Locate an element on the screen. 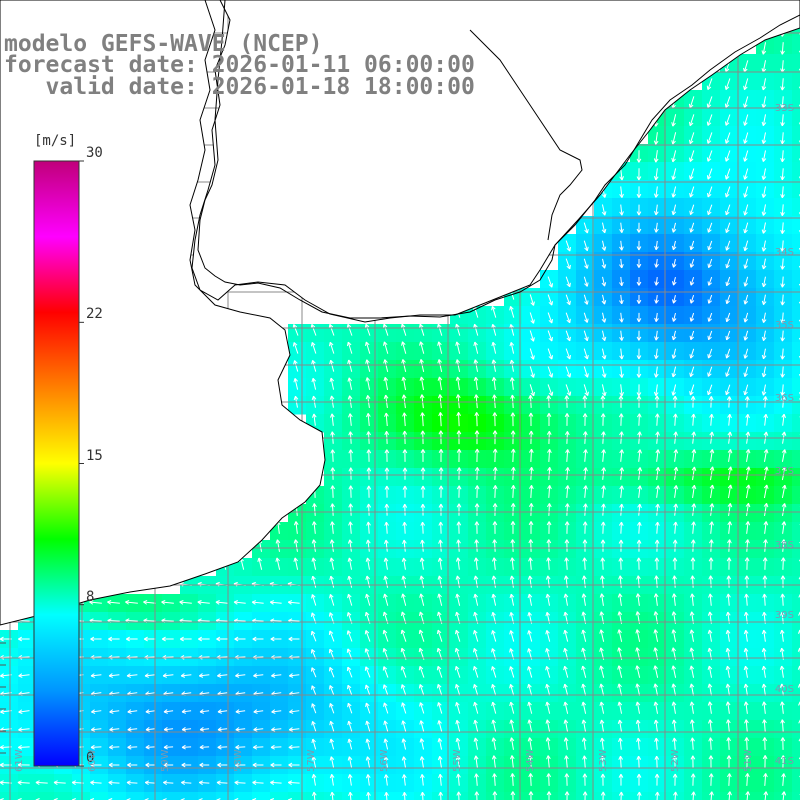  lon-label: 53W is located at coordinates (603, 760).